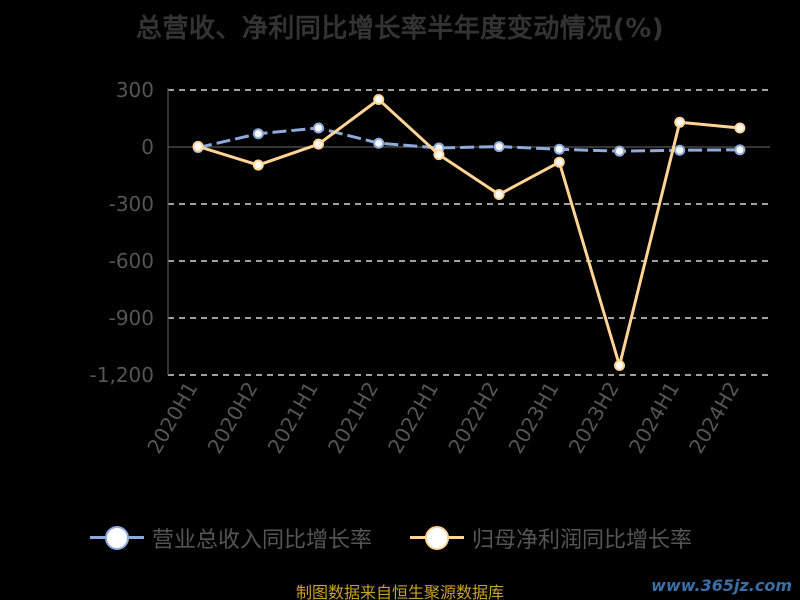  I want to click on y-tick-label: 0, so click(147, 147).